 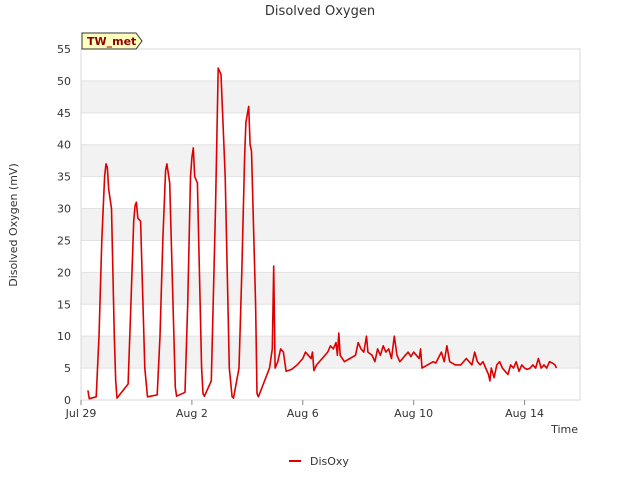 What do you see at coordinates (64, 336) in the screenshot?
I see `y-tick-label: 10` at bounding box center [64, 336].